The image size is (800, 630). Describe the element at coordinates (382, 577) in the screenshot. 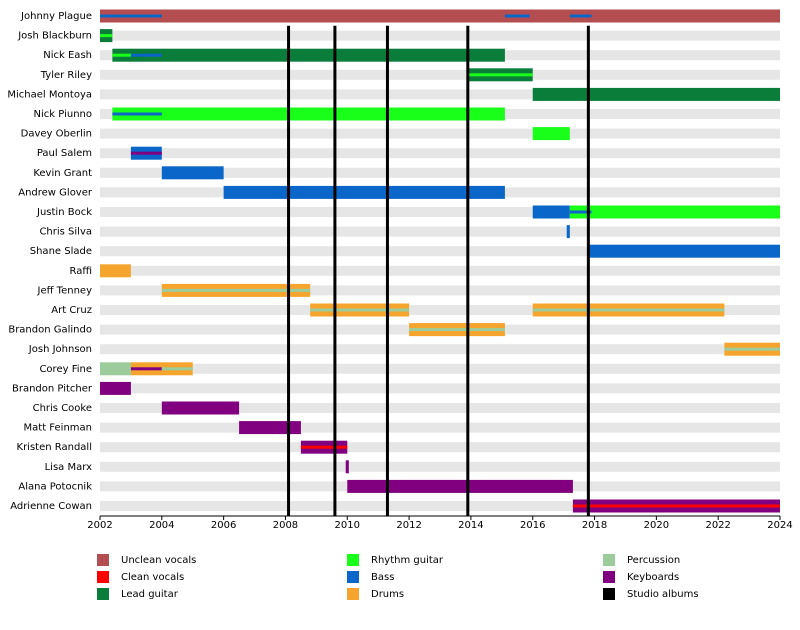

I see `legend-label: Bass` at that location.